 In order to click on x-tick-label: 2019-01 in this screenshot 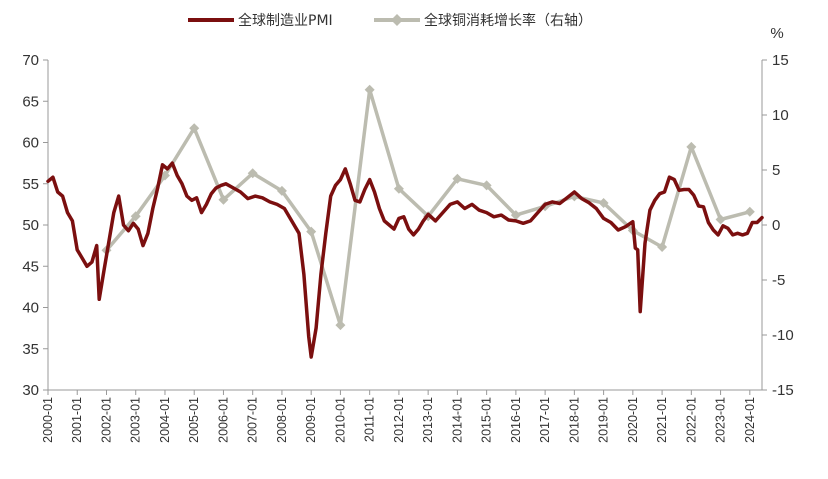, I will do `click(604, 420)`.